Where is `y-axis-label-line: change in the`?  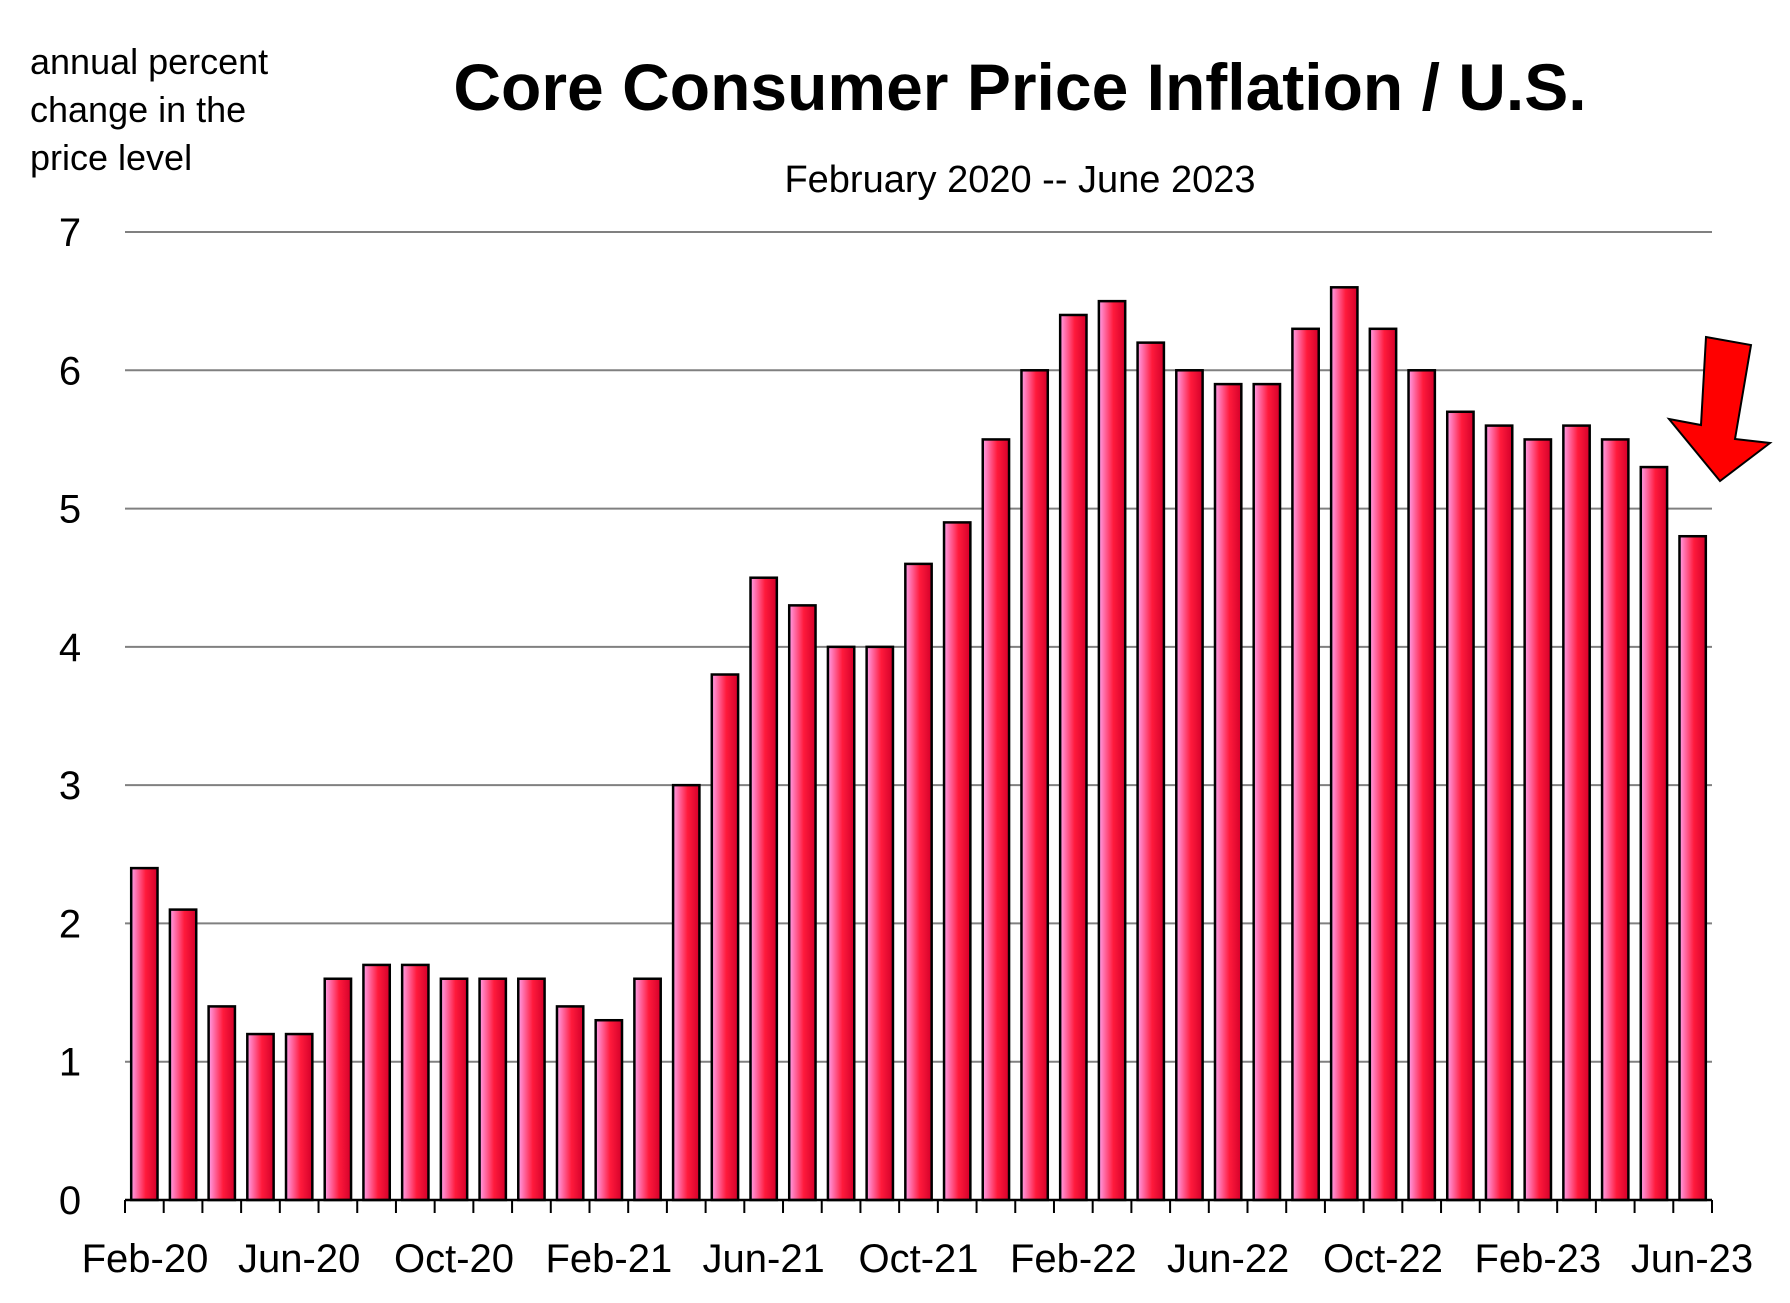
y-axis-label-line: change in the is located at coordinates (138, 109).